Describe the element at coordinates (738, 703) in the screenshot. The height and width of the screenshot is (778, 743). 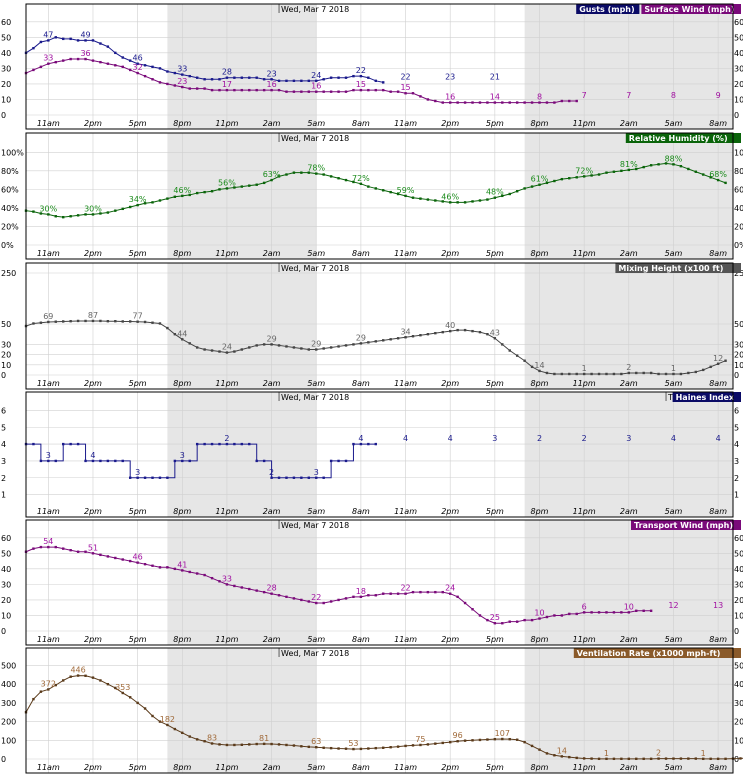
I see `y-tick-label-right: 300` at that location.